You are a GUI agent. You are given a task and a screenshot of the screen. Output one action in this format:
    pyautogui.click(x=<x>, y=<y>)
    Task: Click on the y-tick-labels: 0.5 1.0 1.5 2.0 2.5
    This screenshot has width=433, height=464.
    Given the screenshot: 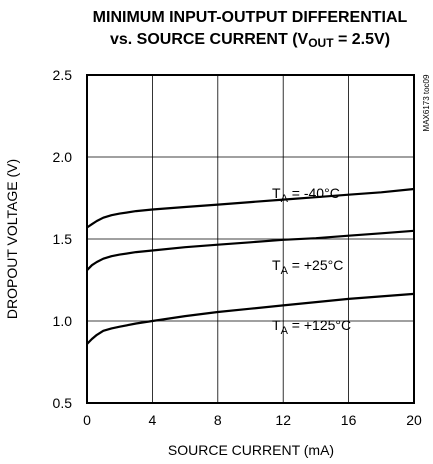 What is the action you would take?
    pyautogui.click(x=63, y=239)
    